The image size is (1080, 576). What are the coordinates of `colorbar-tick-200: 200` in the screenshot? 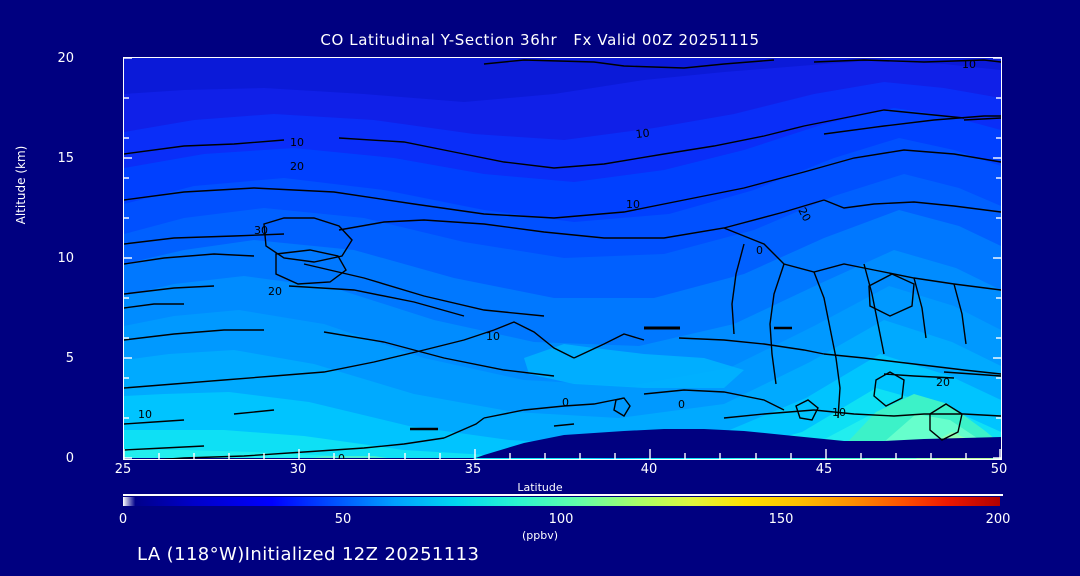 It's located at (998, 519).